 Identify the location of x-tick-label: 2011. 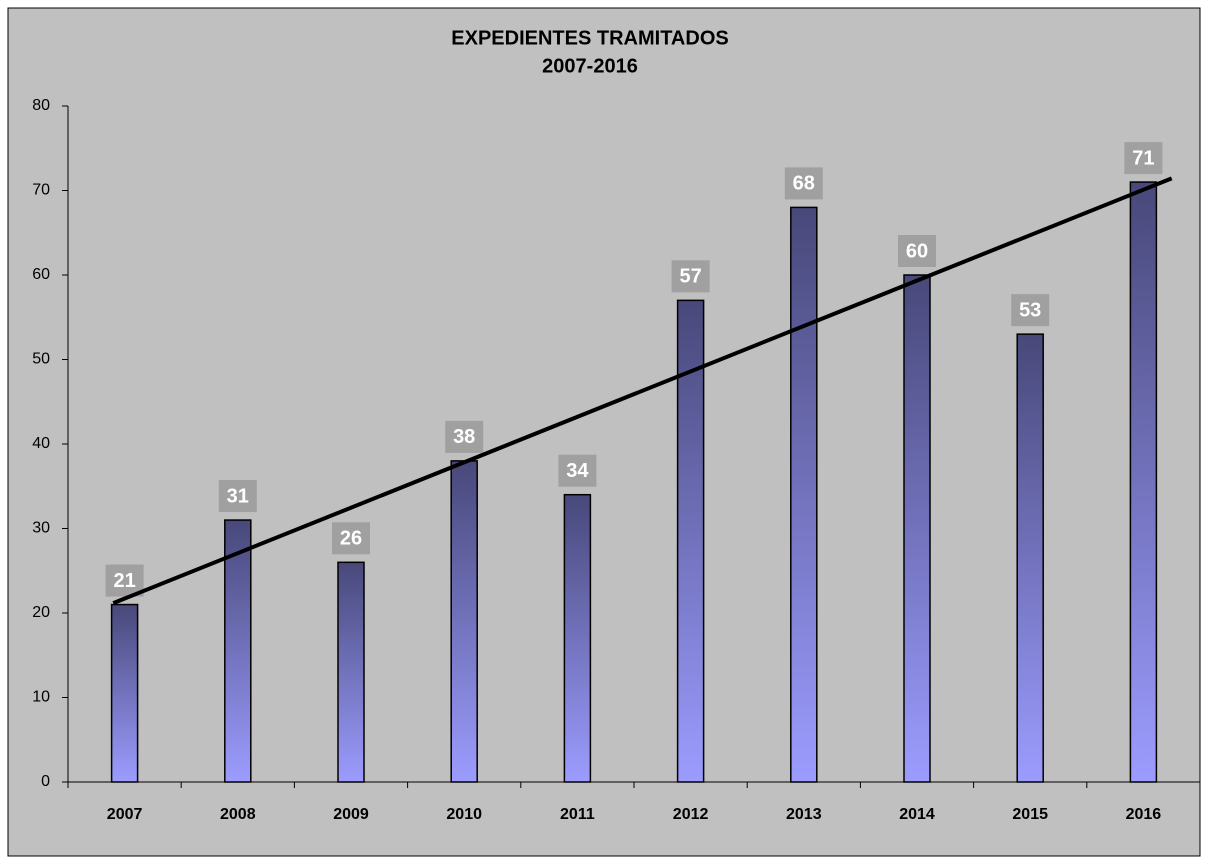
(577, 814).